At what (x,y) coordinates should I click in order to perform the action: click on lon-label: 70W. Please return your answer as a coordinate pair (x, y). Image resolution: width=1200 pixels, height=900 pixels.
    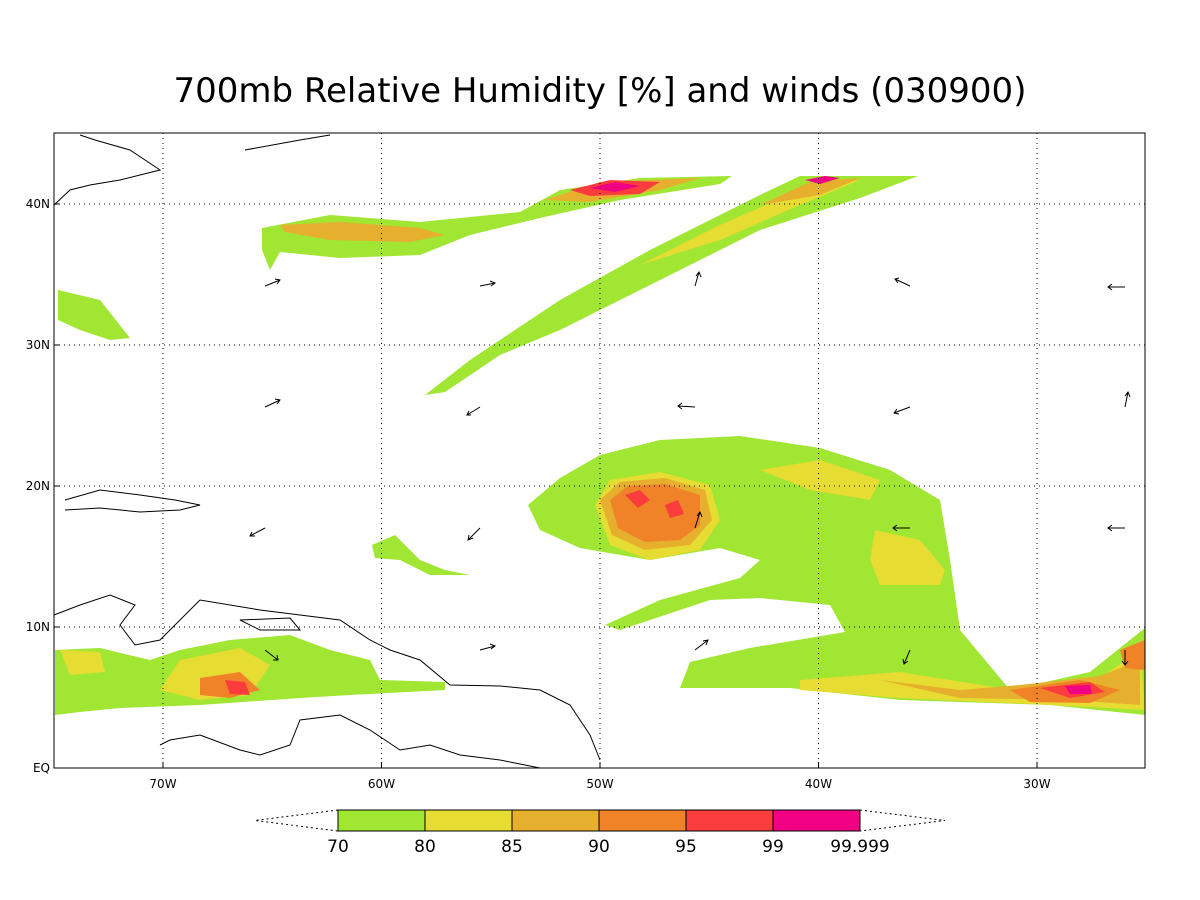
    Looking at the image, I should click on (162, 784).